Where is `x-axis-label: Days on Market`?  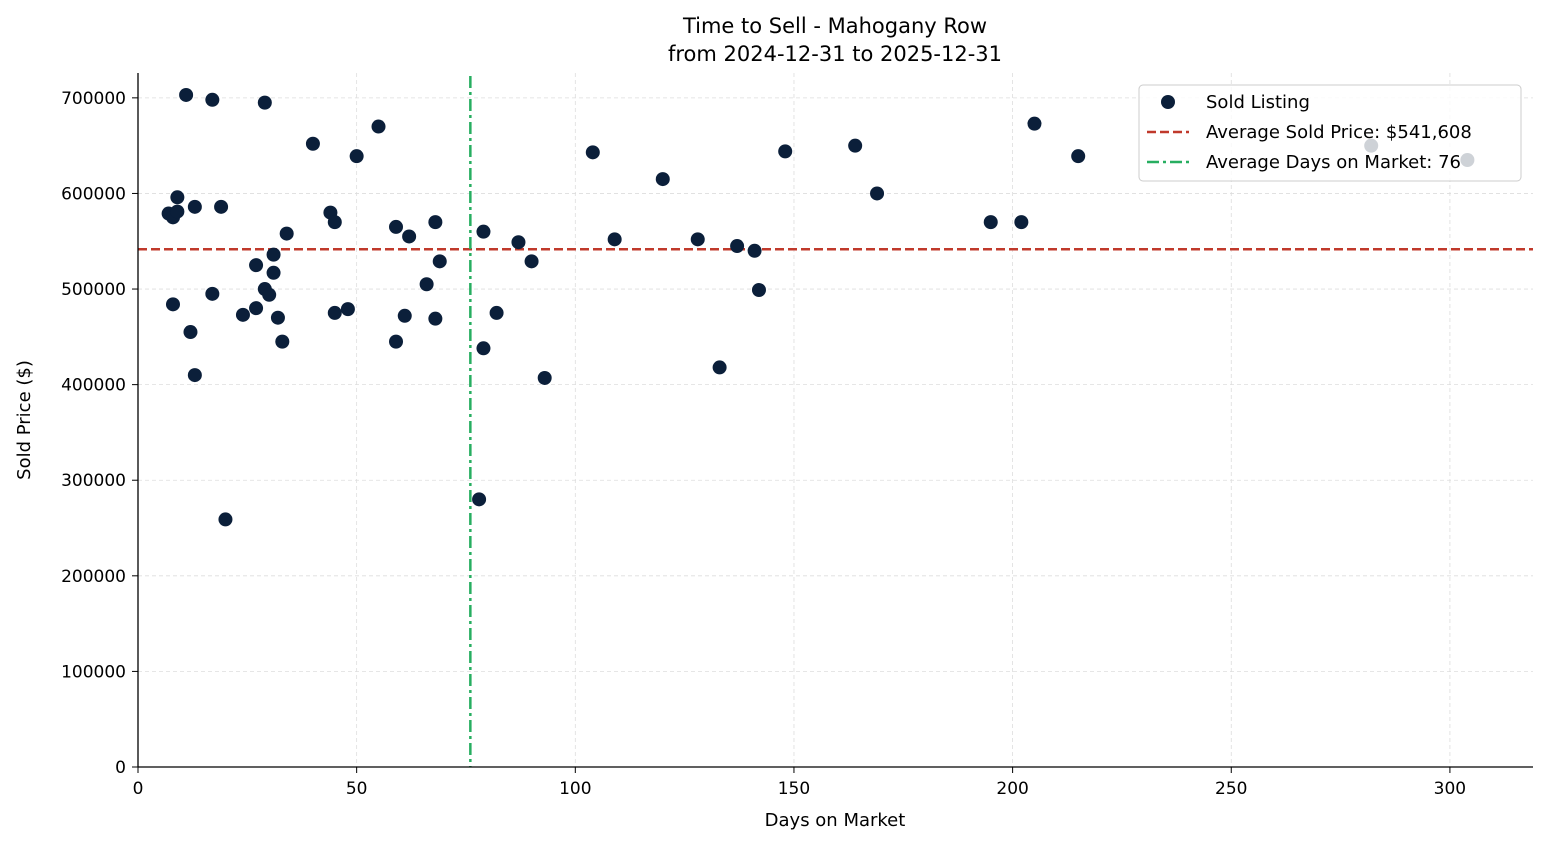
x-axis-label: Days on Market is located at coordinates (835, 820).